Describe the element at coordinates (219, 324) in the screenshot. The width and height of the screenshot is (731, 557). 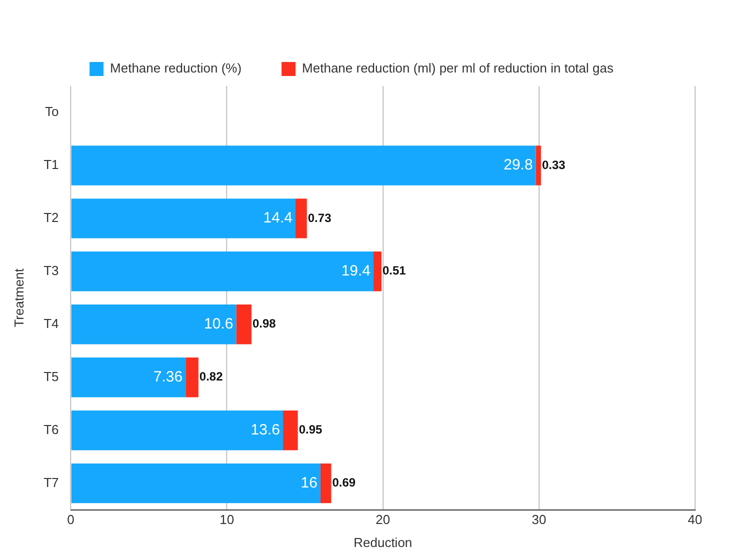
I see `data-label: 10.6` at that location.